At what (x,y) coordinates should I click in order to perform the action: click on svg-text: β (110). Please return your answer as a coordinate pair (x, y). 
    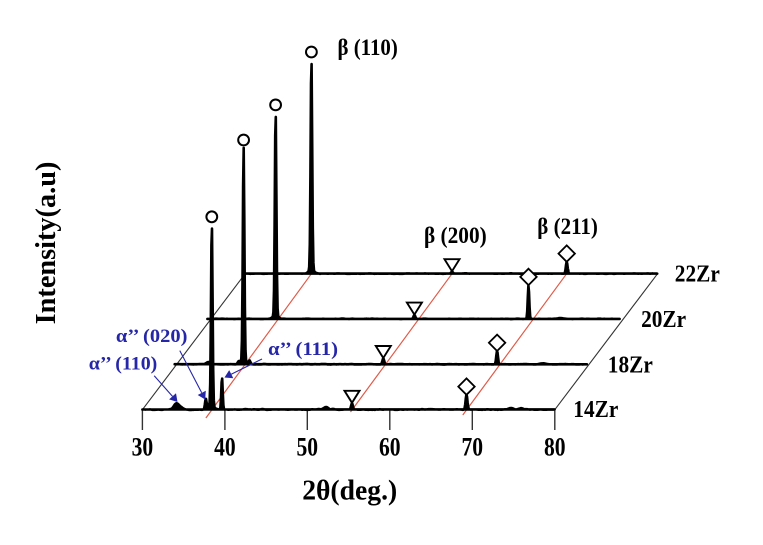
    Looking at the image, I should click on (368, 47).